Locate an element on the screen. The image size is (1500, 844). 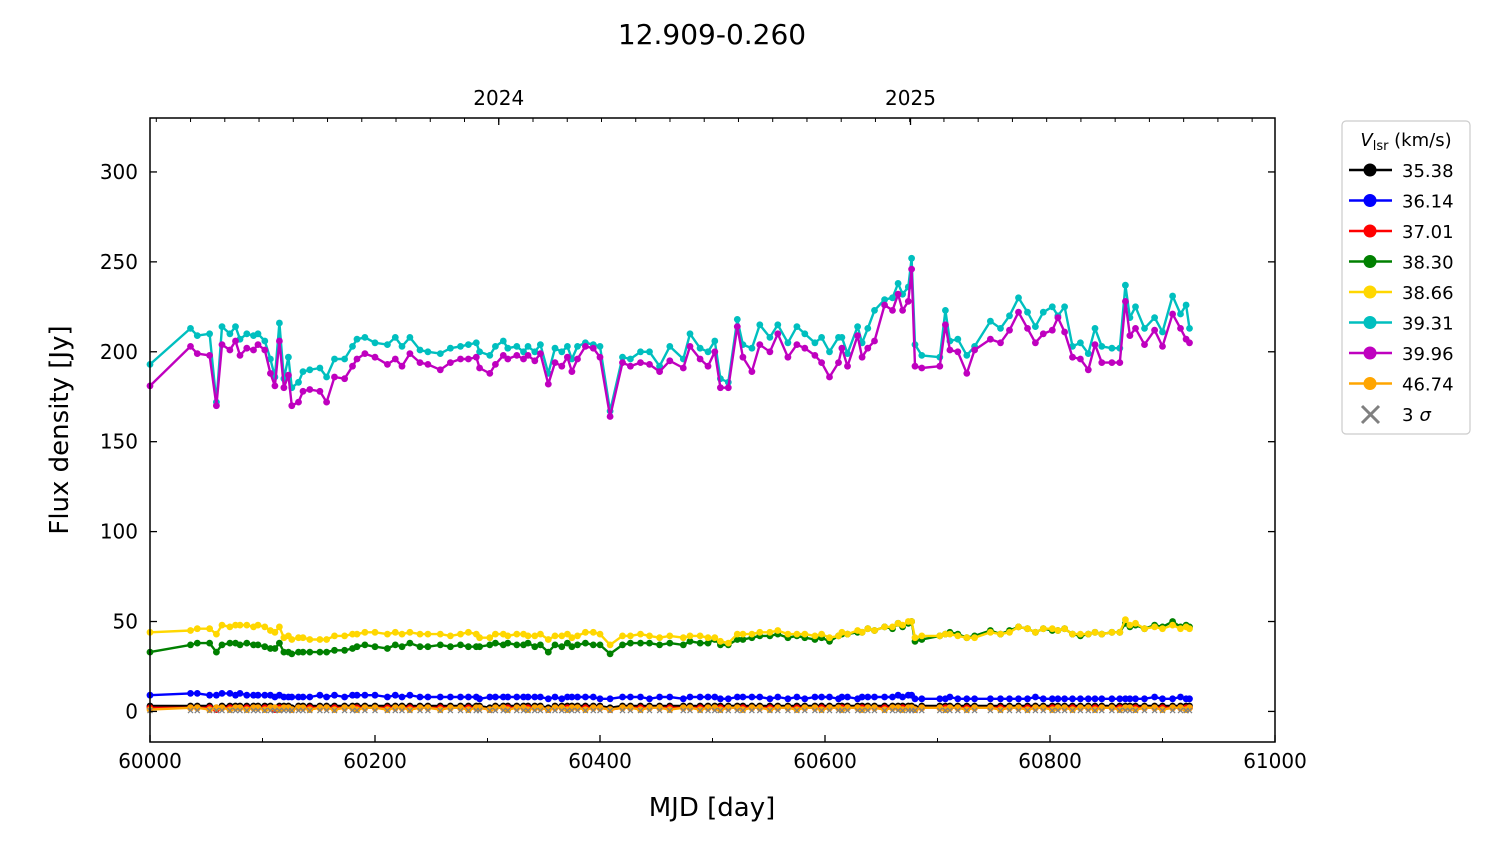
top-year-label: 2024 is located at coordinates (498, 98).